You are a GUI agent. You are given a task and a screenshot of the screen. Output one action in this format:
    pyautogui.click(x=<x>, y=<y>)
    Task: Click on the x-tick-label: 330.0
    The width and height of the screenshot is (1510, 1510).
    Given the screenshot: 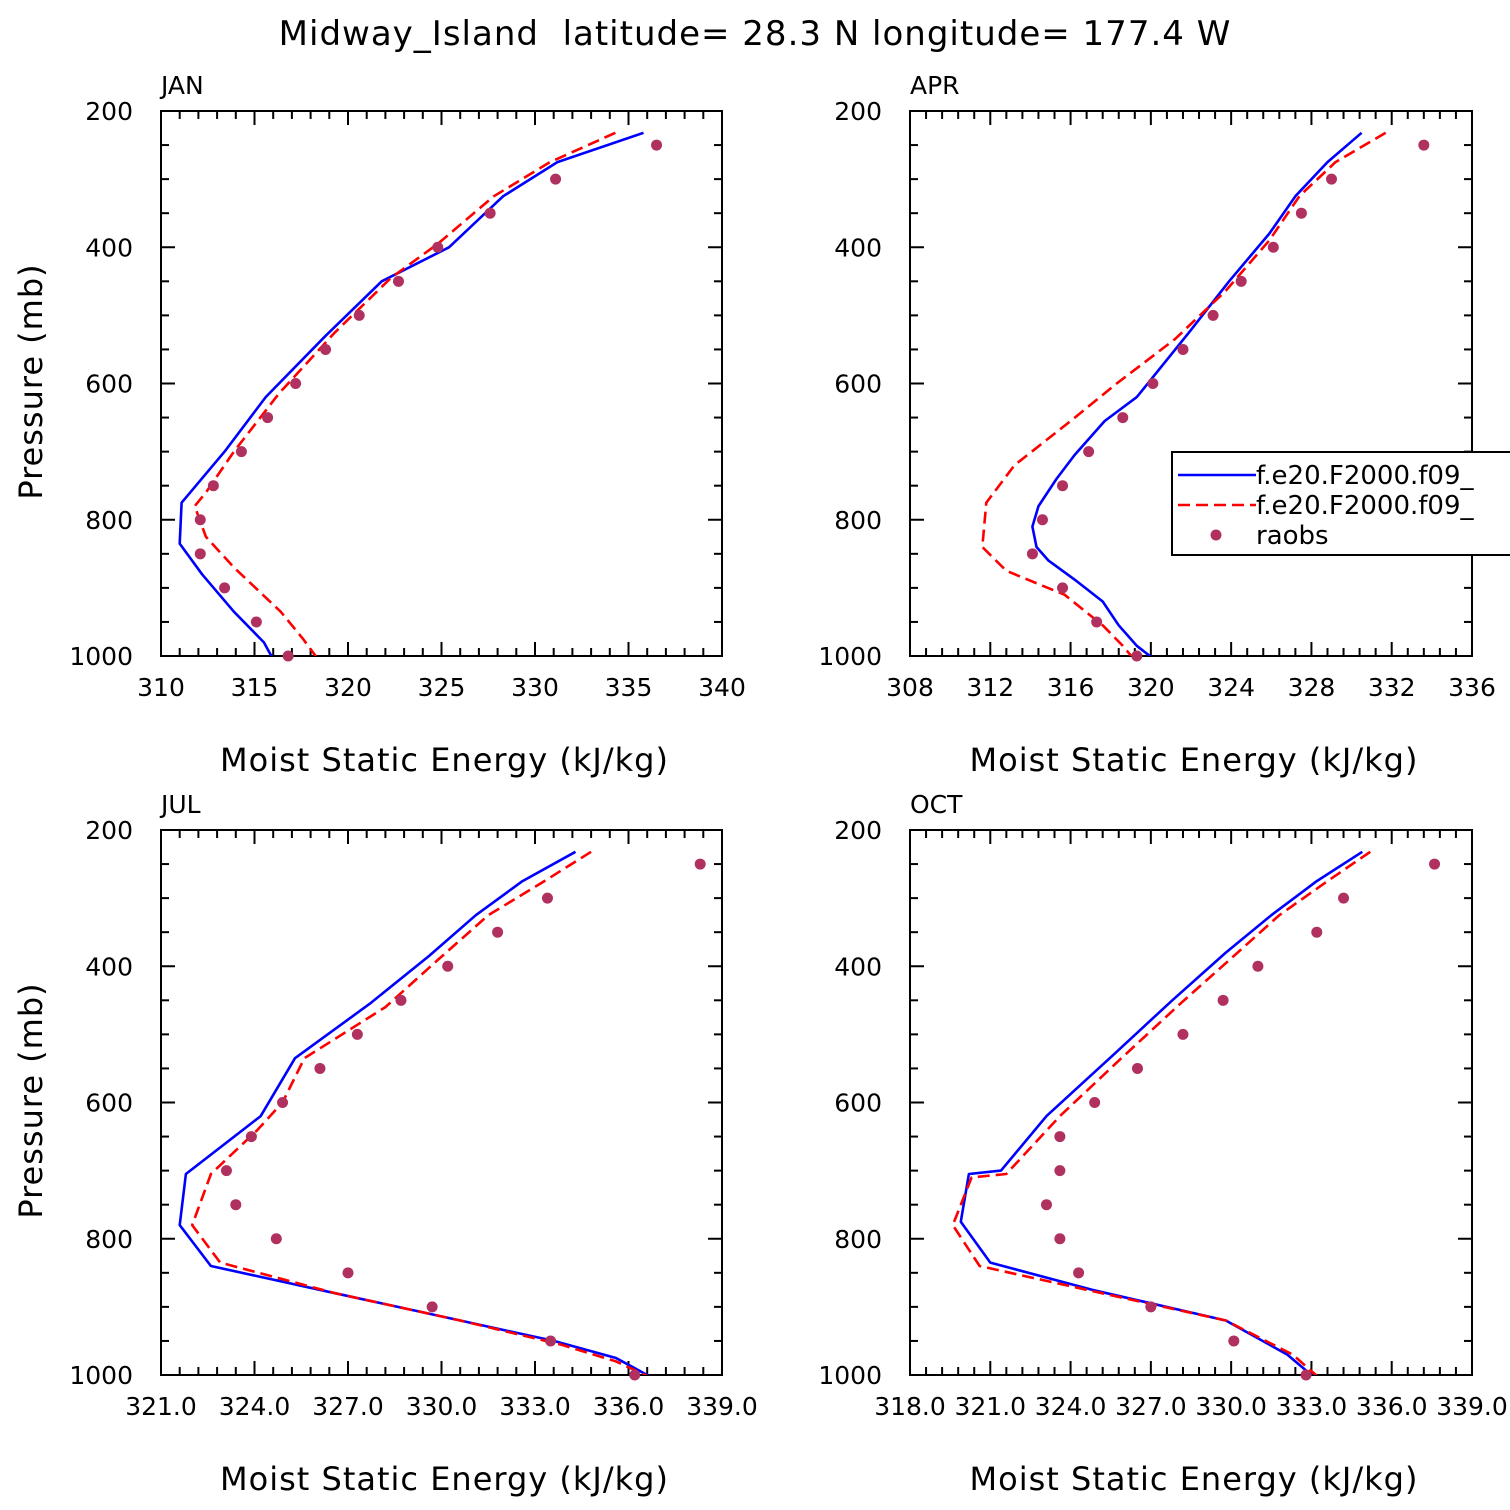 What is the action you would take?
    pyautogui.click(x=1231, y=1406)
    